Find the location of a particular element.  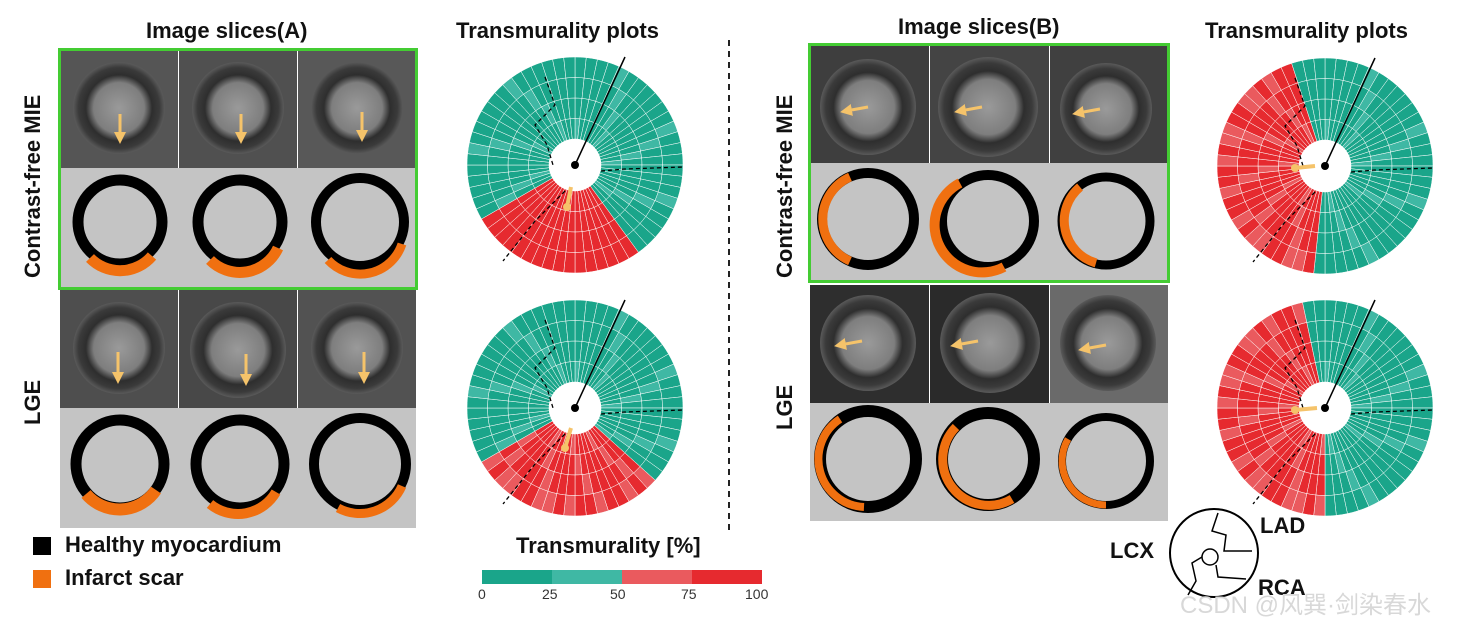

row-label-a-top: Contrast-free MIE is located at coordinates (32, 186).